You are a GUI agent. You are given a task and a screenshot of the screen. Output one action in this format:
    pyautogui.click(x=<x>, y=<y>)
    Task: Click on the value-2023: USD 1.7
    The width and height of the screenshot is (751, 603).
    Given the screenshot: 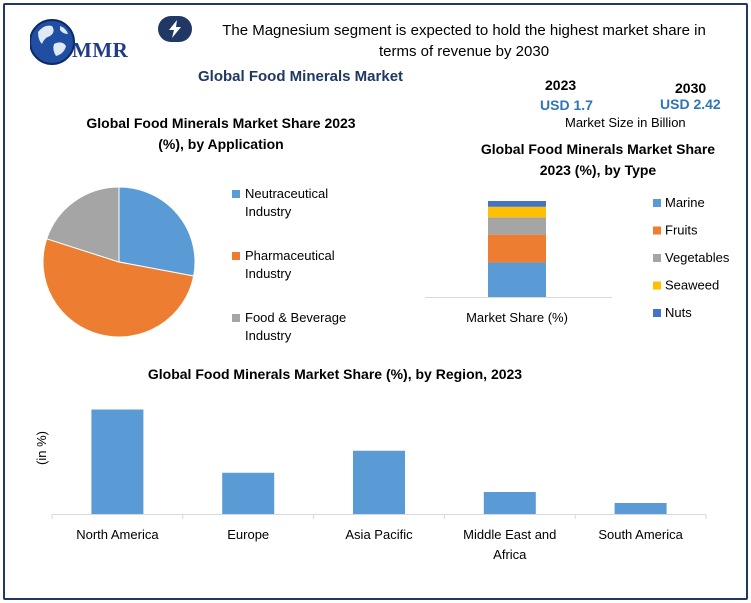 What is the action you would take?
    pyautogui.click(x=566, y=105)
    